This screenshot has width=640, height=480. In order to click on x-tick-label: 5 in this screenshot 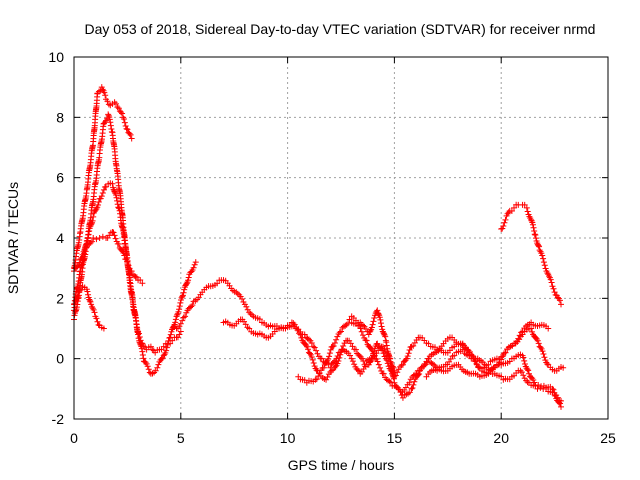, I will do `click(181, 438)`.